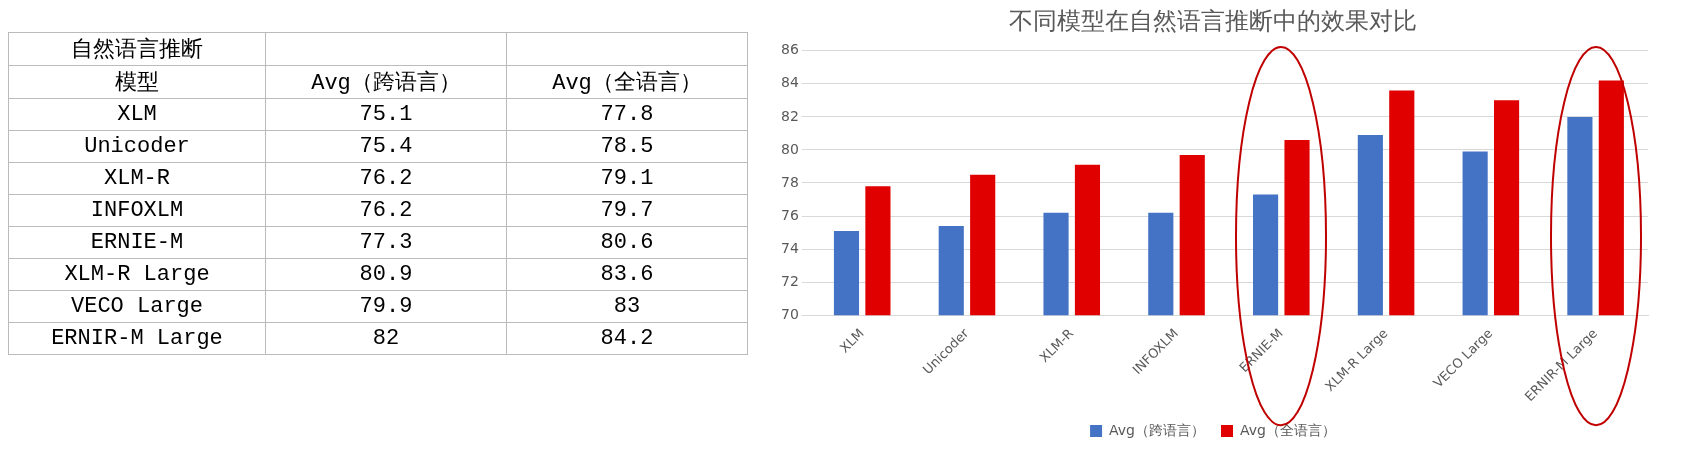  Describe the element at coordinates (627, 114) in the screenshot. I see `data-label: 77.8` at that location.